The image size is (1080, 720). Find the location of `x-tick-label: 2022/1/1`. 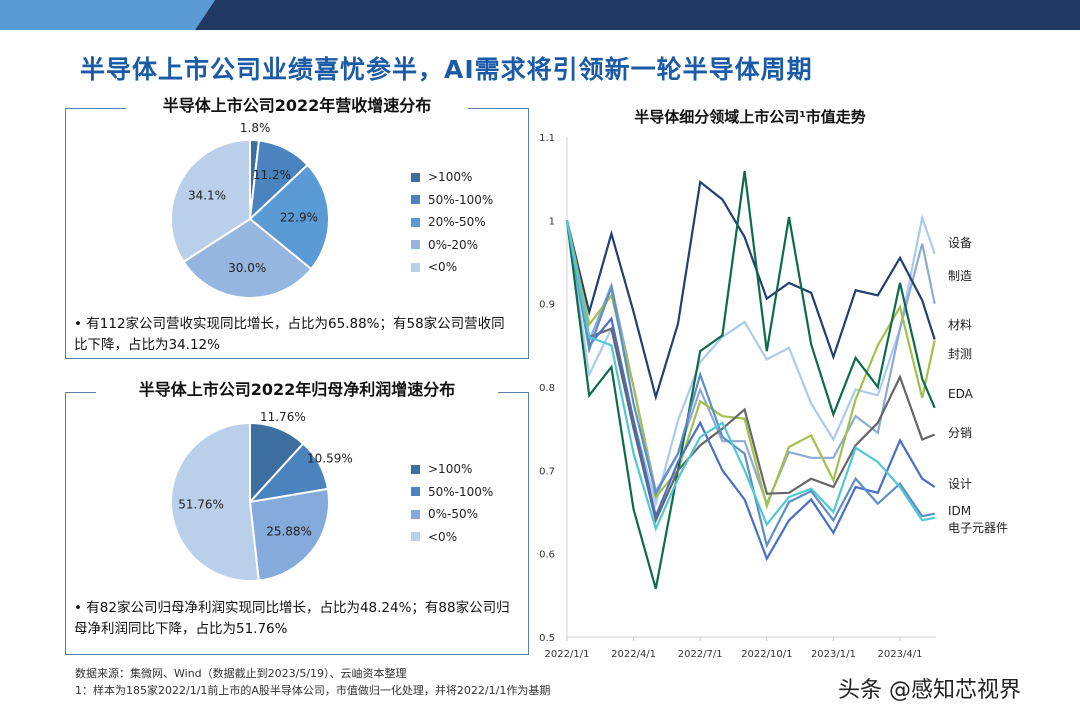

x-tick-label: 2022/1/1 is located at coordinates (567, 654).